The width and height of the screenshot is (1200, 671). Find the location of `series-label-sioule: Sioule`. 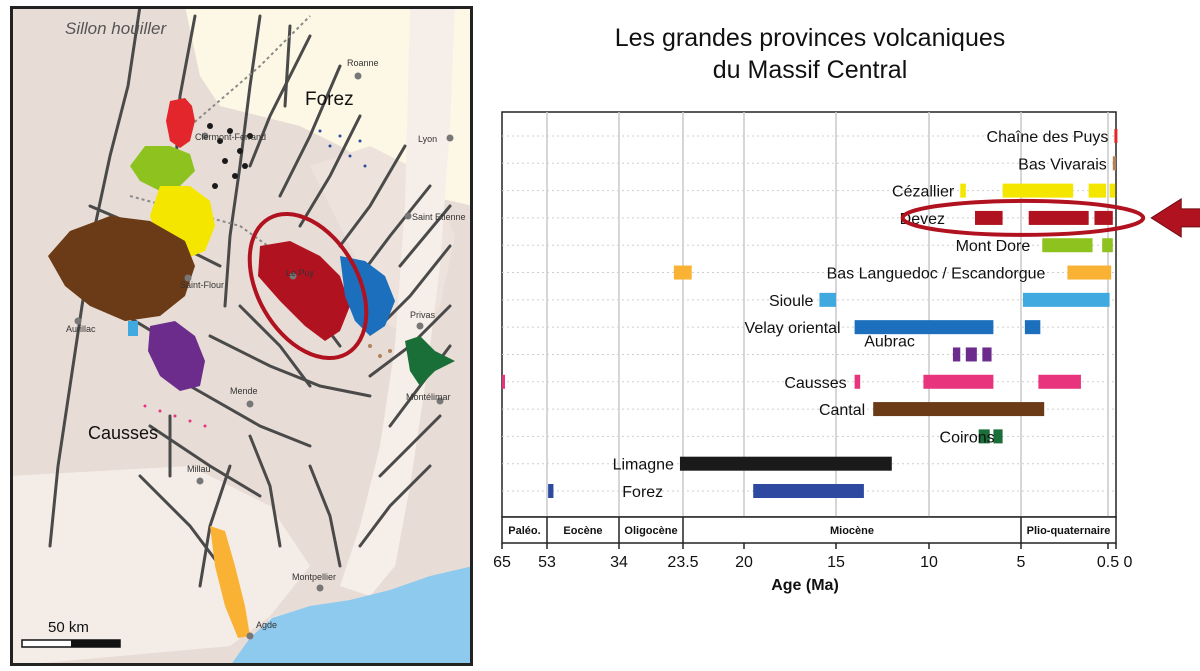

series-label-sioule: Sioule is located at coordinates (791, 301).